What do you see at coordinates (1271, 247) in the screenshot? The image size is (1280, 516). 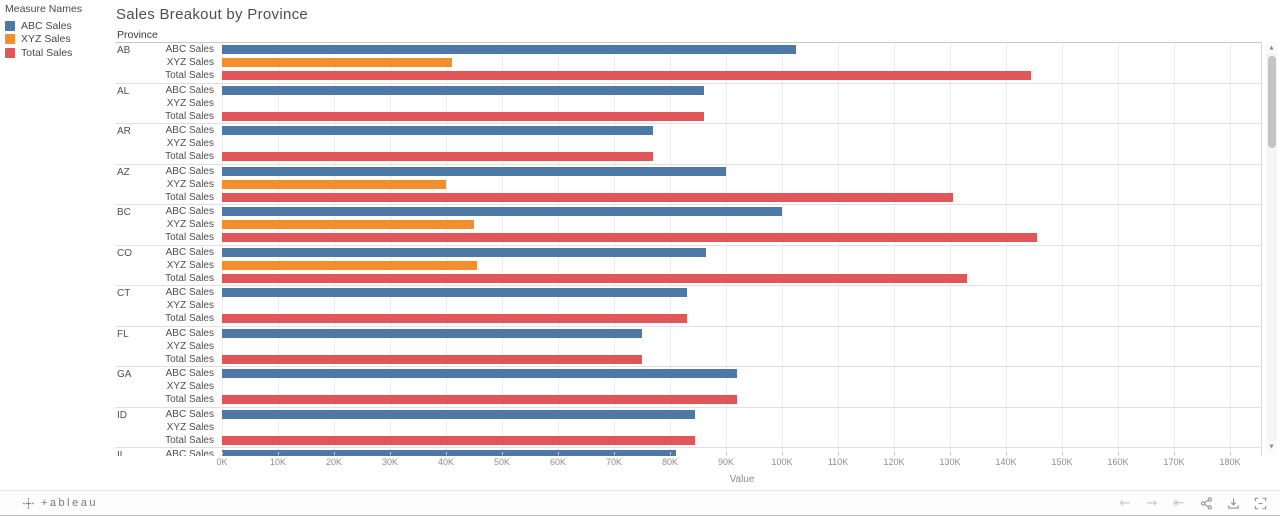 I see `vertical-scrollbar: ▲ ▼` at bounding box center [1271, 247].